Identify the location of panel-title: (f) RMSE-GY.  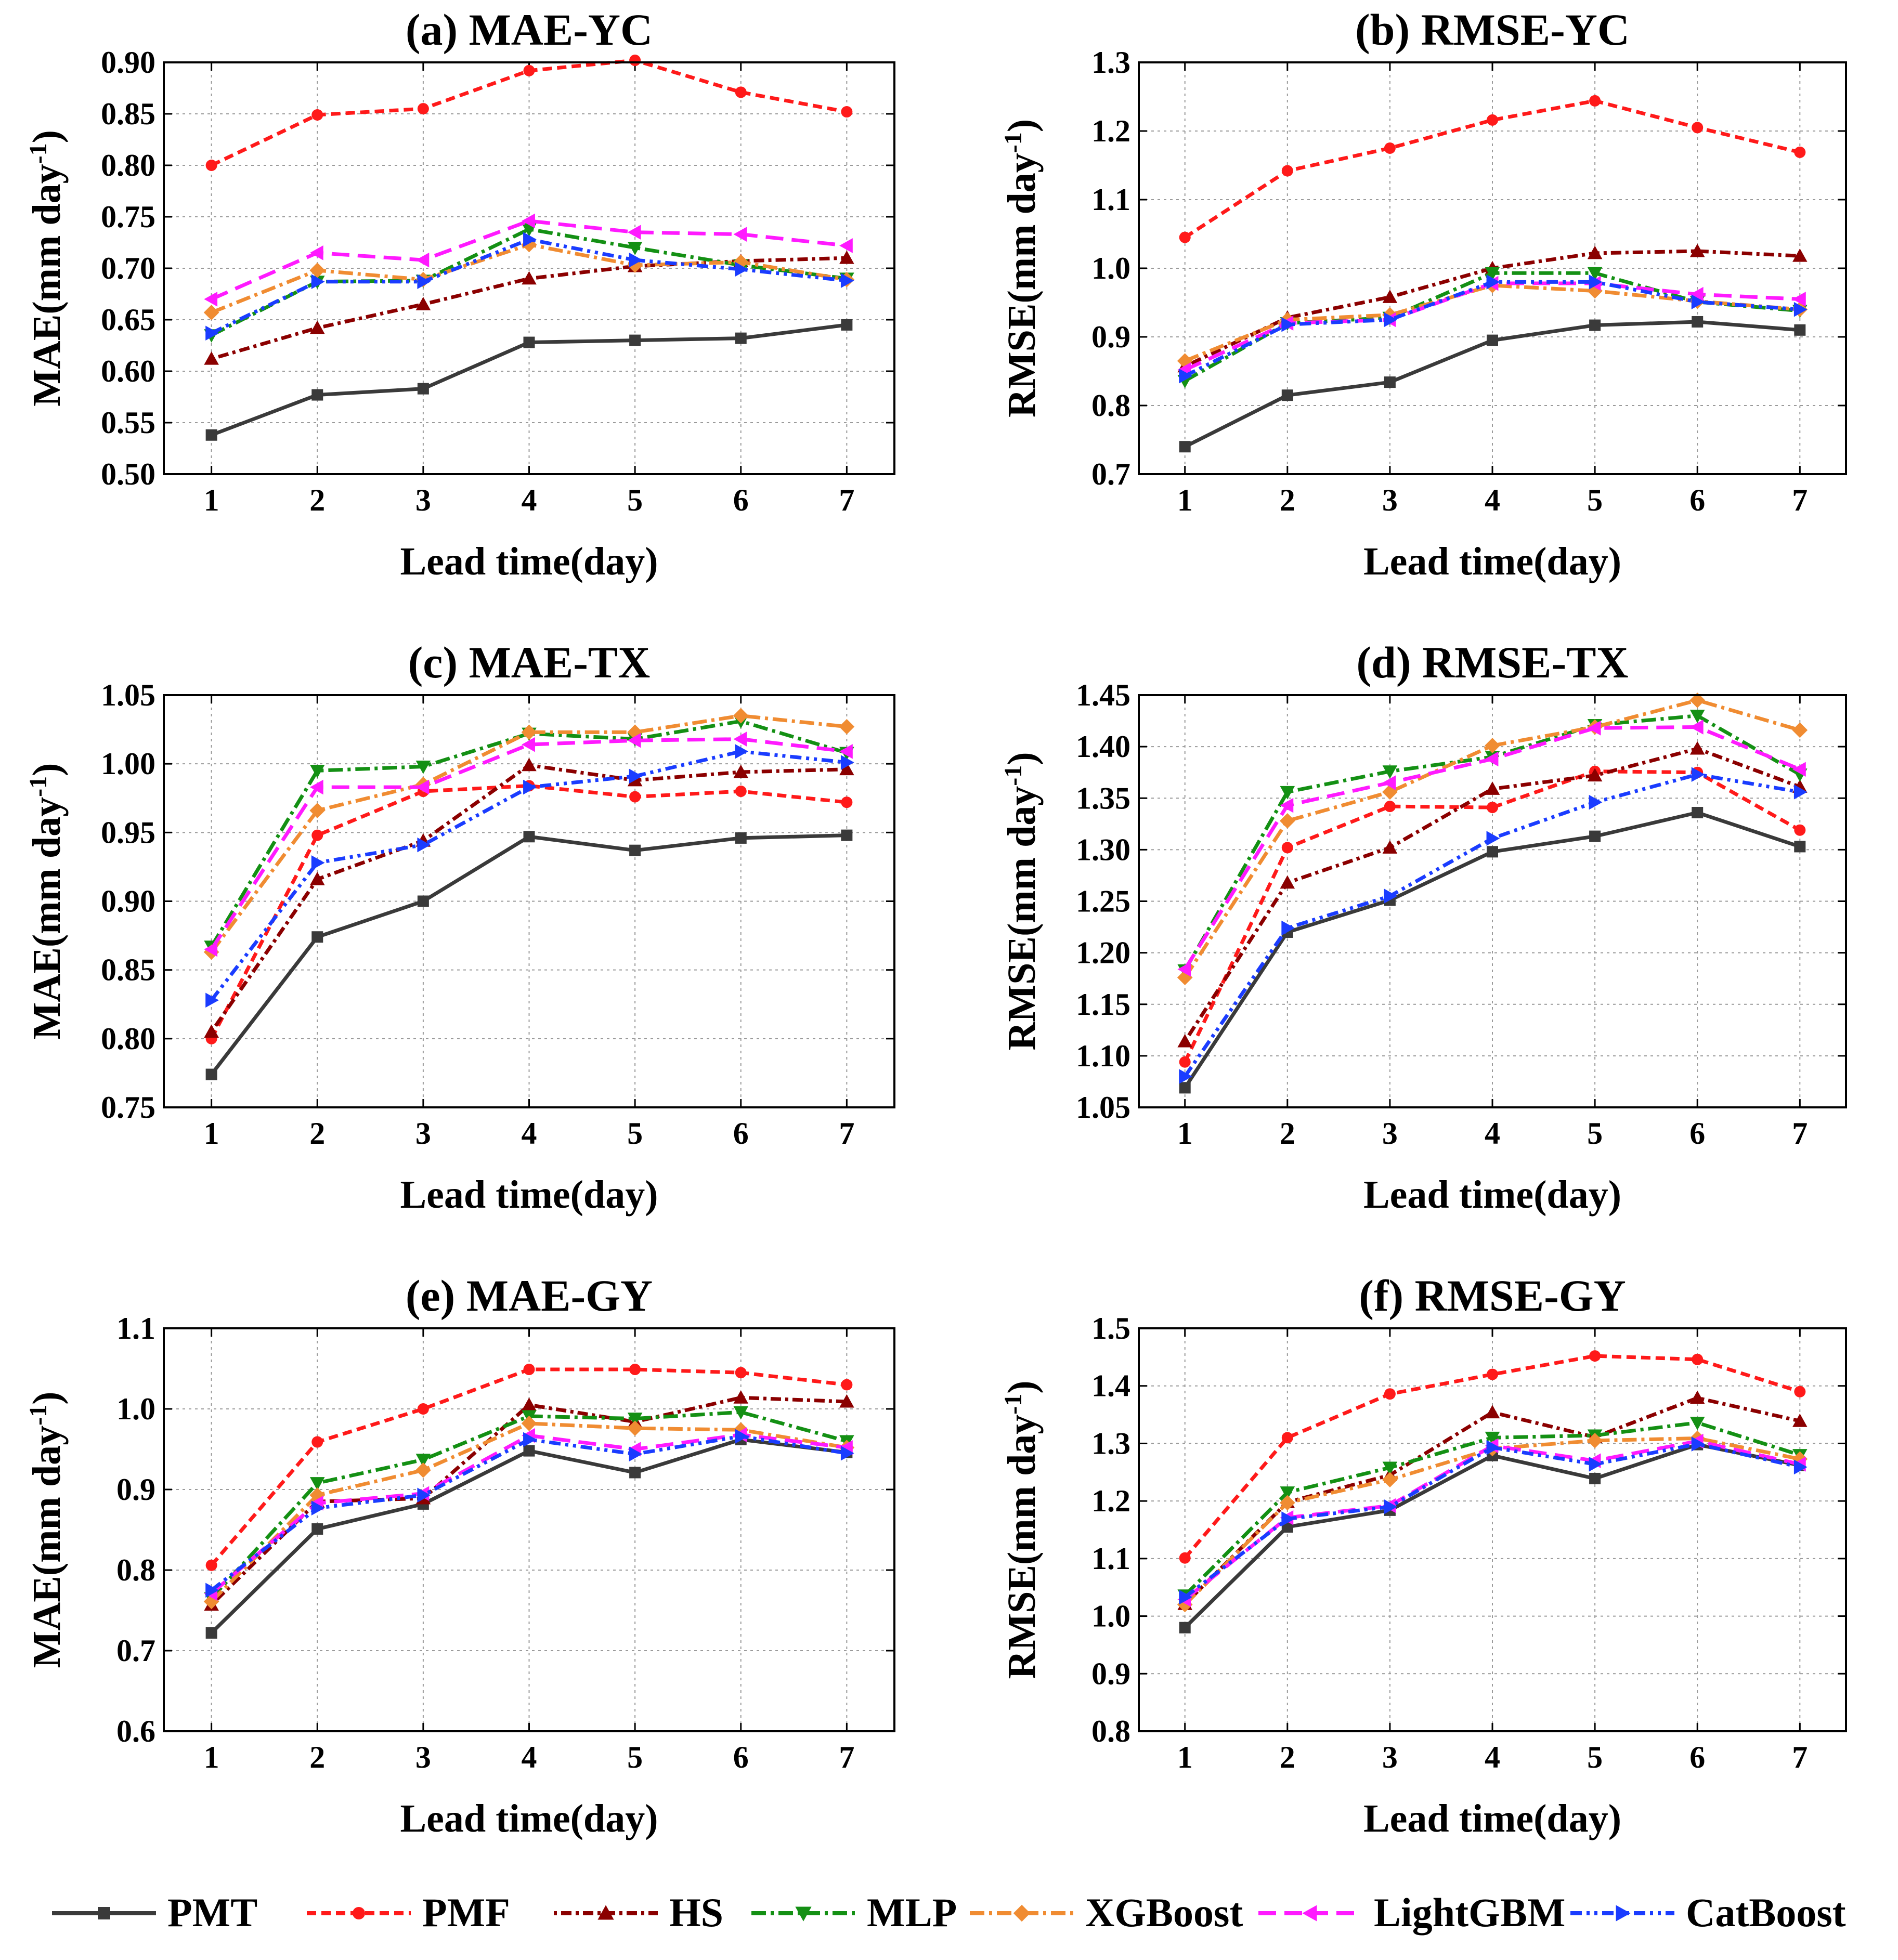
(1492, 1296).